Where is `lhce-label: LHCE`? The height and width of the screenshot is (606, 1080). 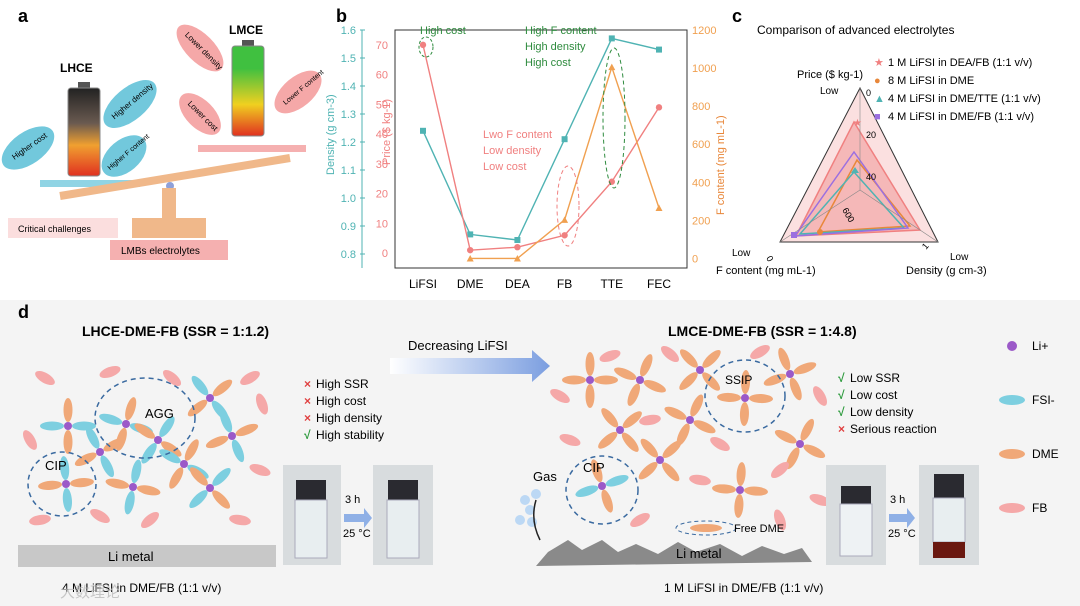 lhce-label: LHCE is located at coordinates (76, 68).